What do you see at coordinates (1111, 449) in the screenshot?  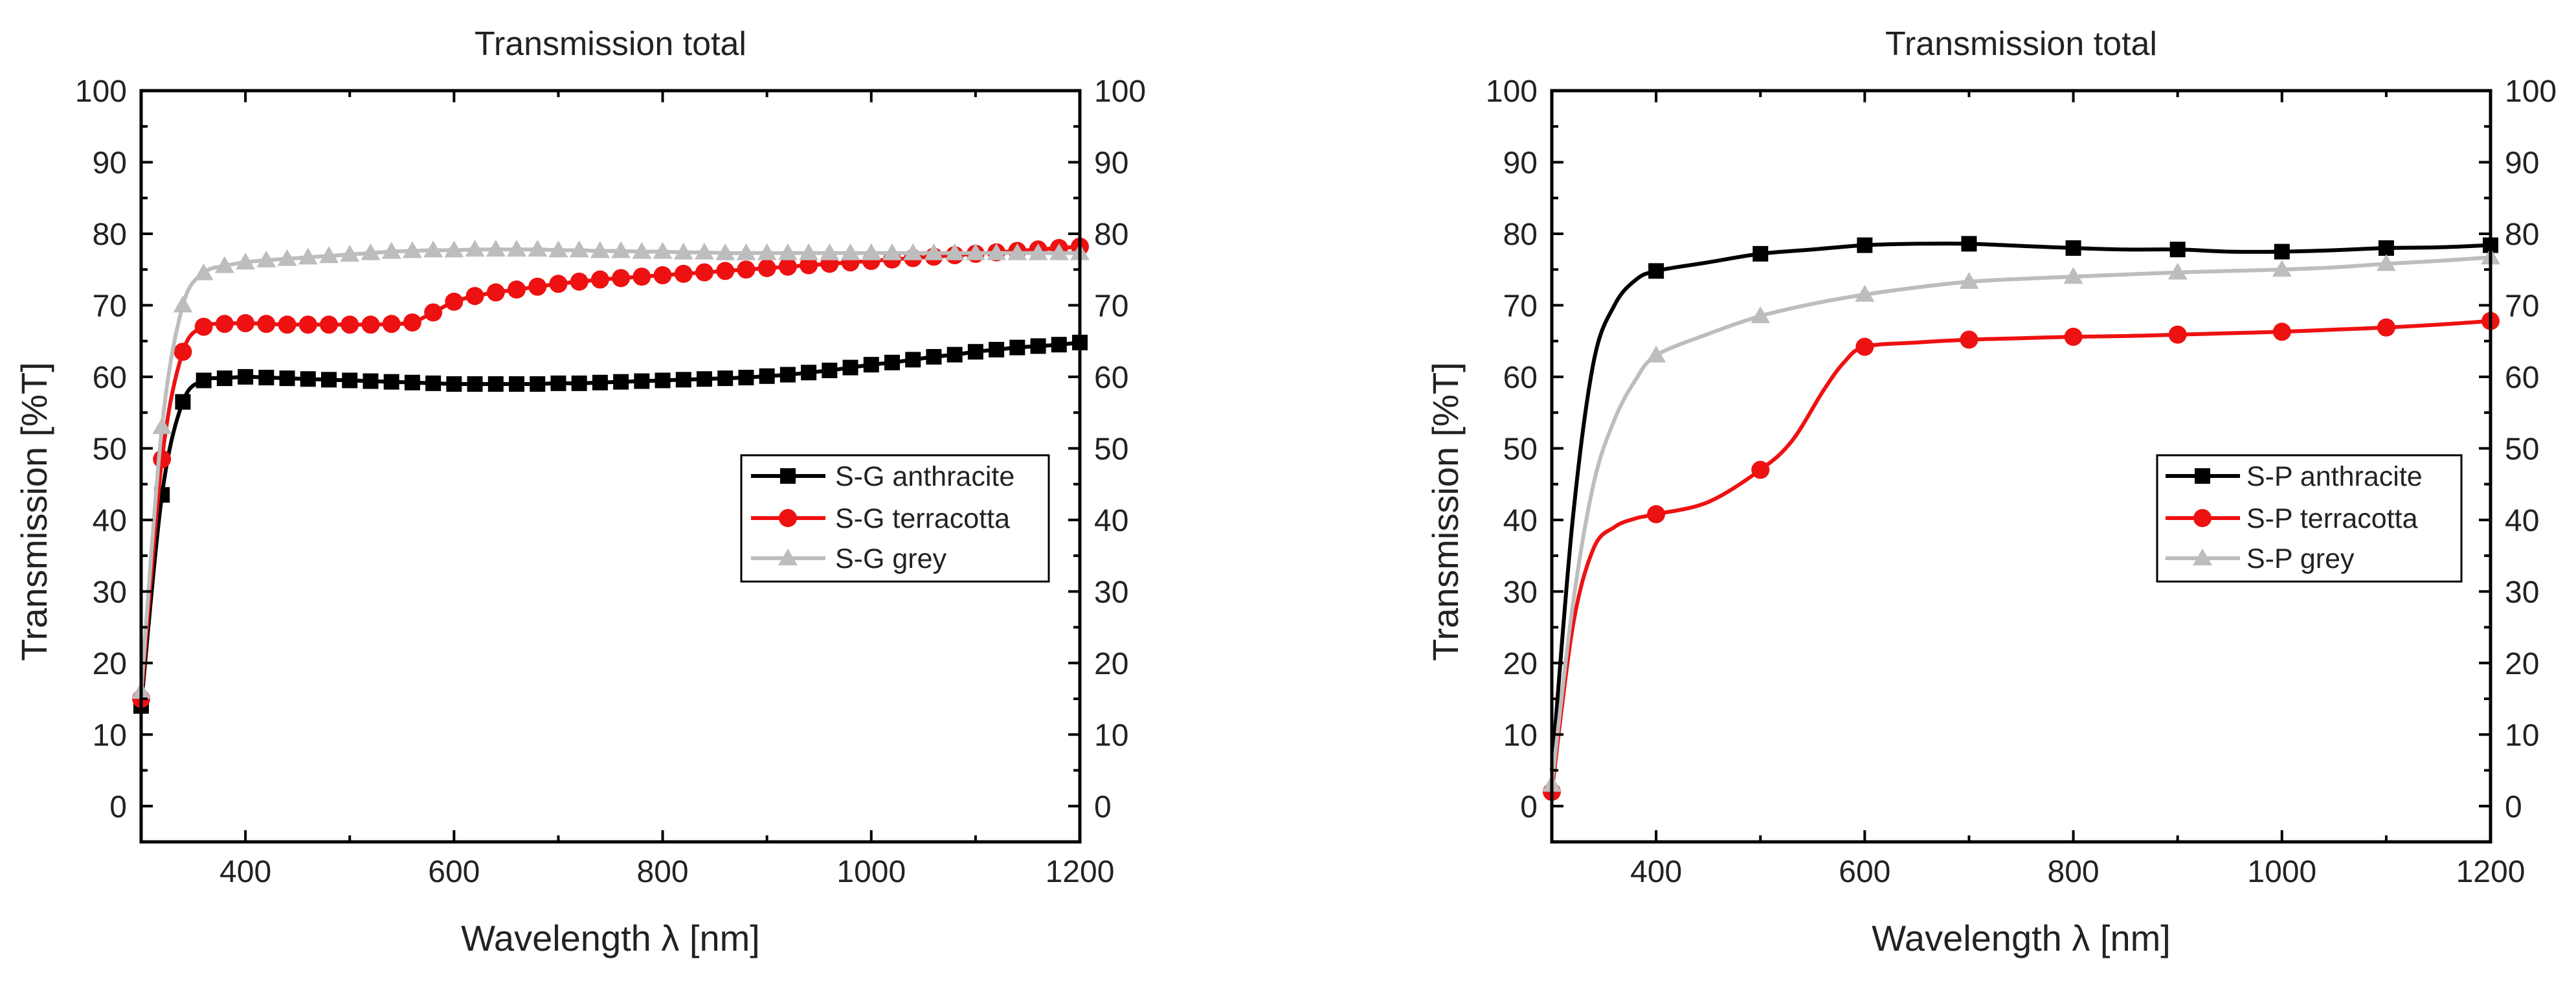 I see `y-tick-label-right: 50` at bounding box center [1111, 449].